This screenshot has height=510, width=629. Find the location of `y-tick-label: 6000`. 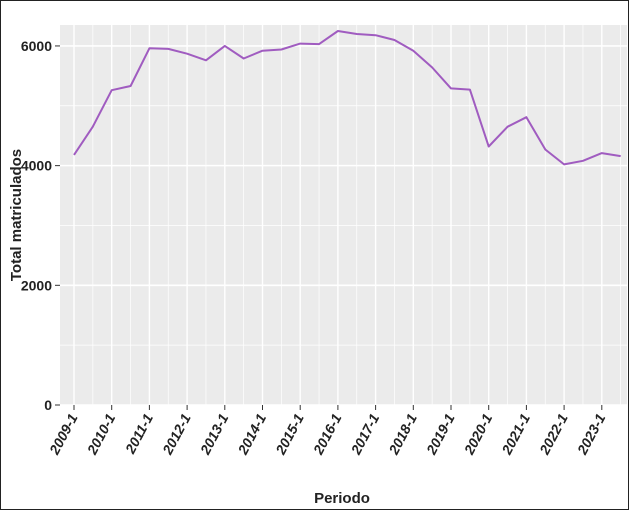

y-tick-label: 6000 is located at coordinates (36, 46).